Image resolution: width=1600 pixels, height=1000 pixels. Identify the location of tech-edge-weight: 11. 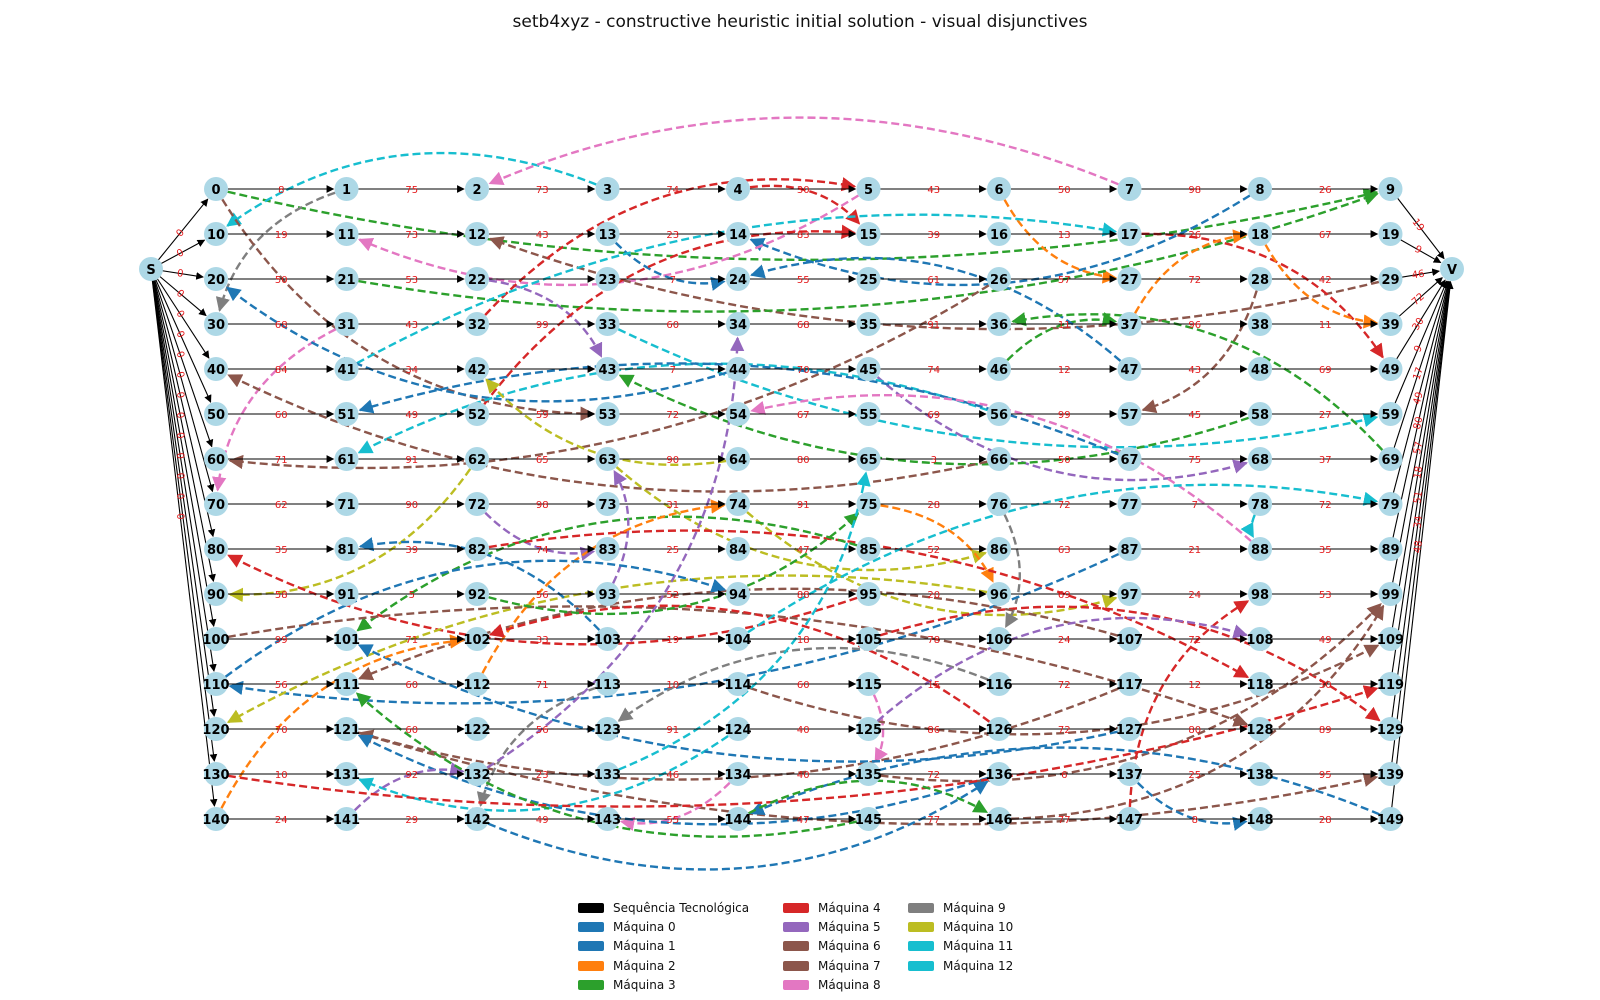
(1064, 325).